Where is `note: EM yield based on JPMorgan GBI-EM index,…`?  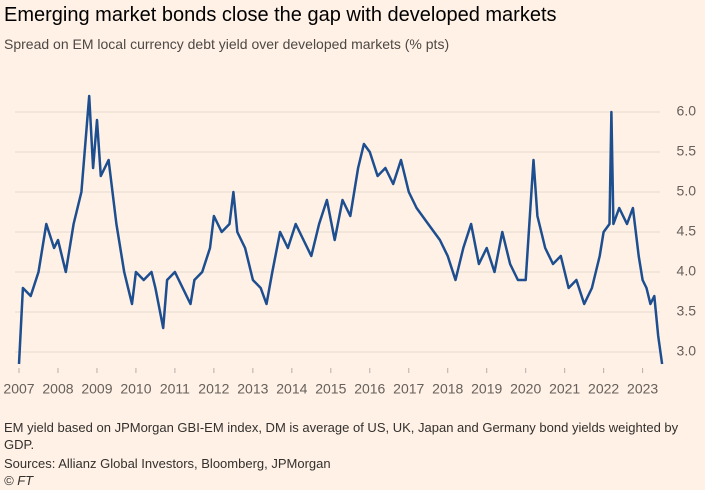 note: EM yield based on JPMorgan GBI-EM index,… is located at coordinates (341, 436).